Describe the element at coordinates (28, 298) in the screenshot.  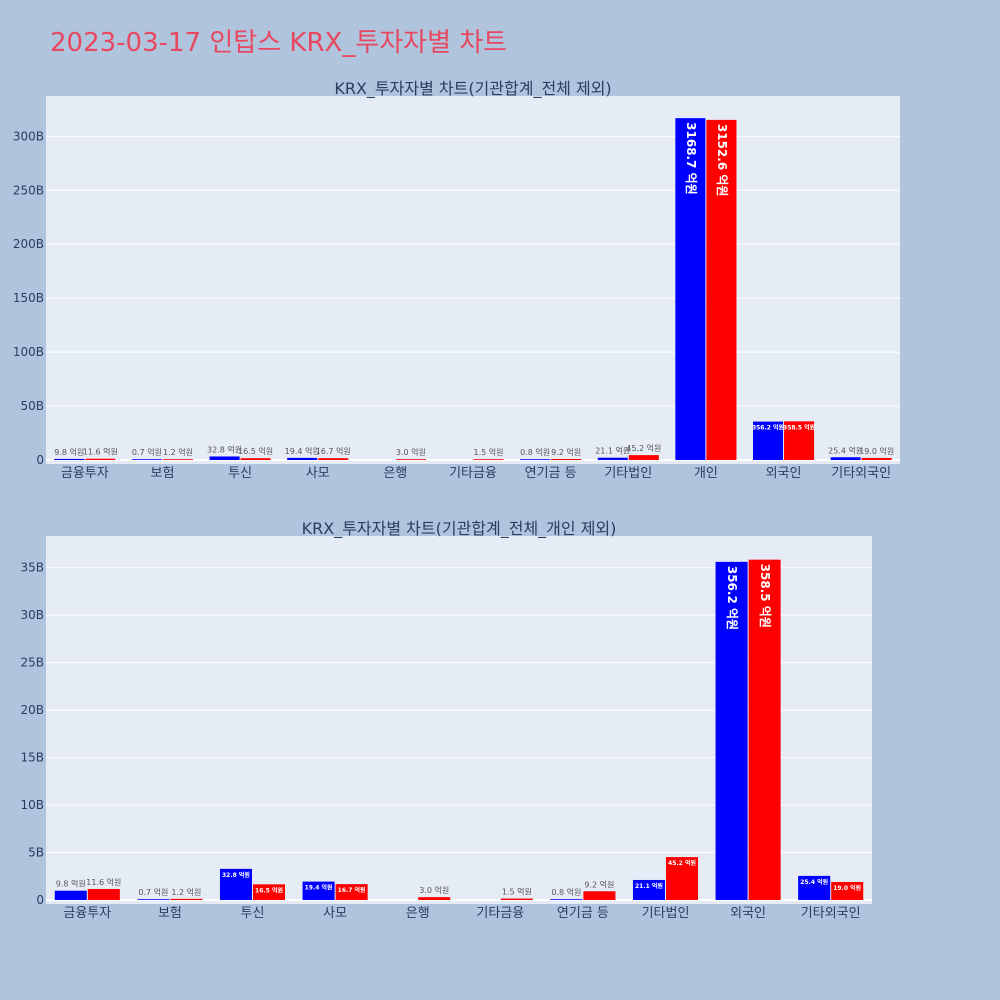
I see `y-tick-label: 150B` at that location.